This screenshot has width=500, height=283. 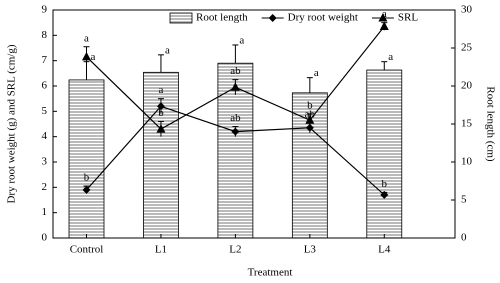 What do you see at coordinates (323, 18) in the screenshot?
I see `legend-label: Dry root weight` at bounding box center [323, 18].